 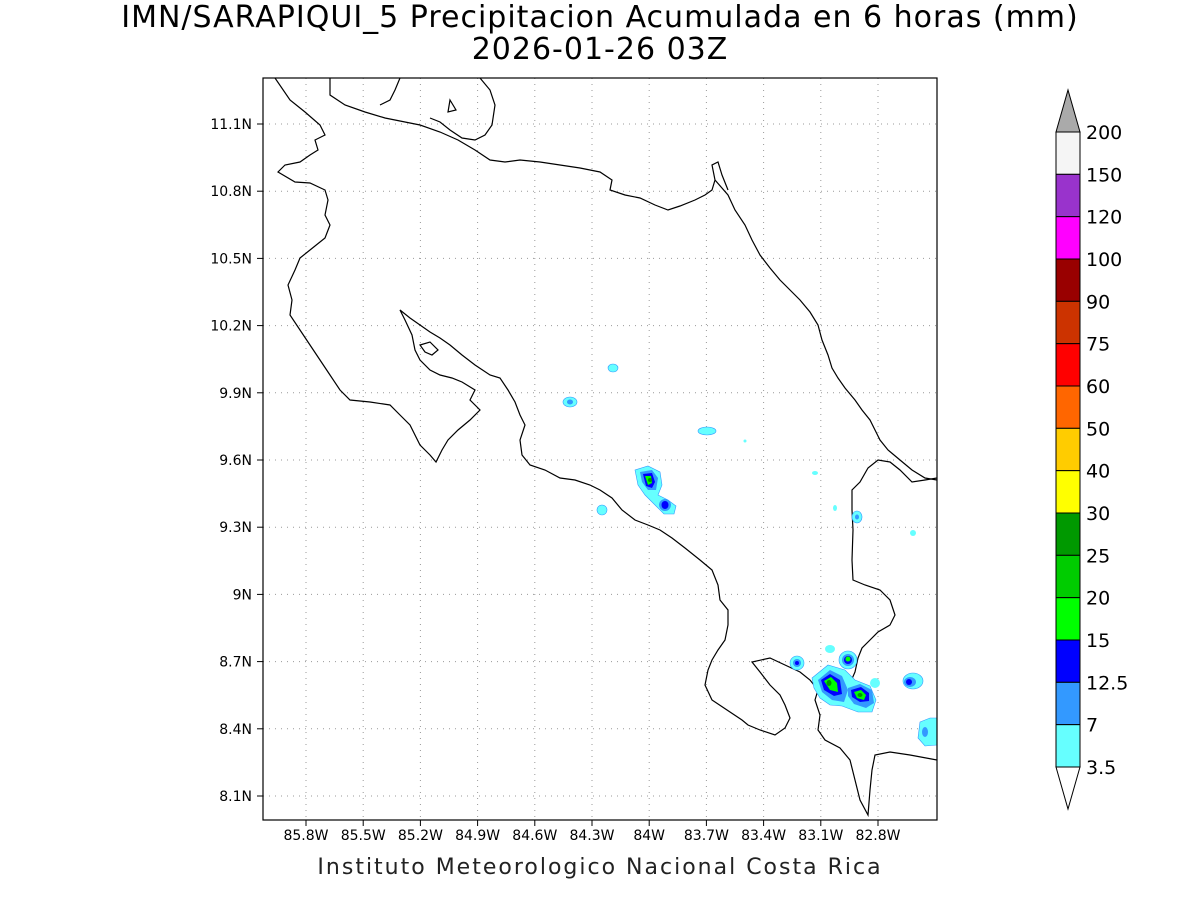 What do you see at coordinates (235, 730) in the screenshot?
I see `lat-tick-label: 8.4N` at bounding box center [235, 730].